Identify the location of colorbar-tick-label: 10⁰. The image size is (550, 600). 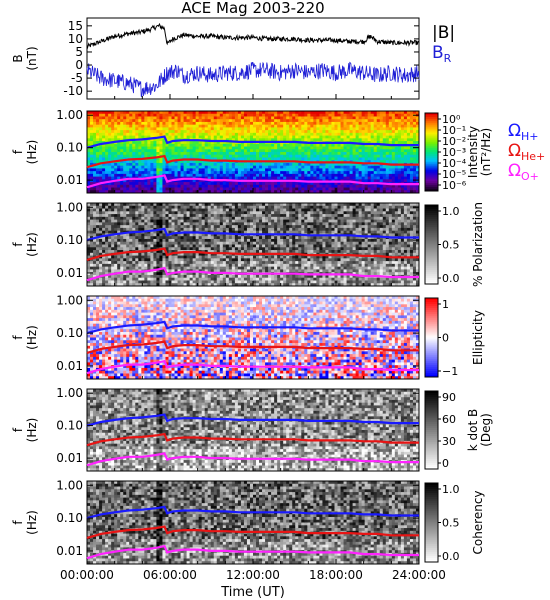
(451, 119).